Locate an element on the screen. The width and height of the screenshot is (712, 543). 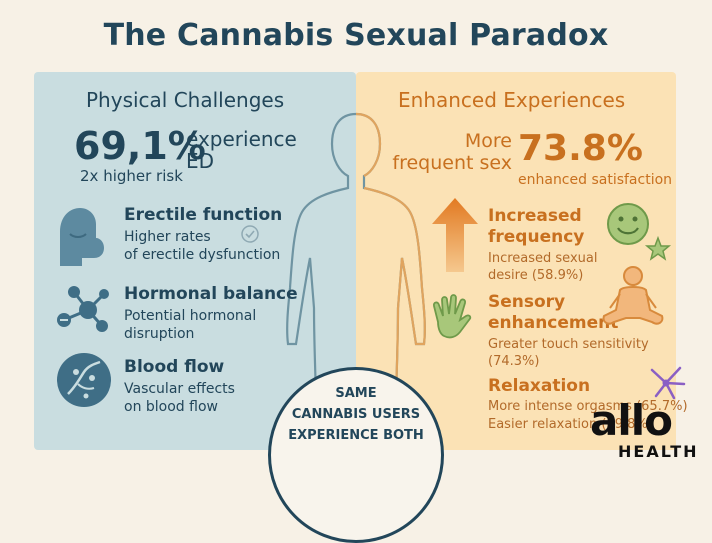
up-arrow-icon is located at coordinates (455, 235).